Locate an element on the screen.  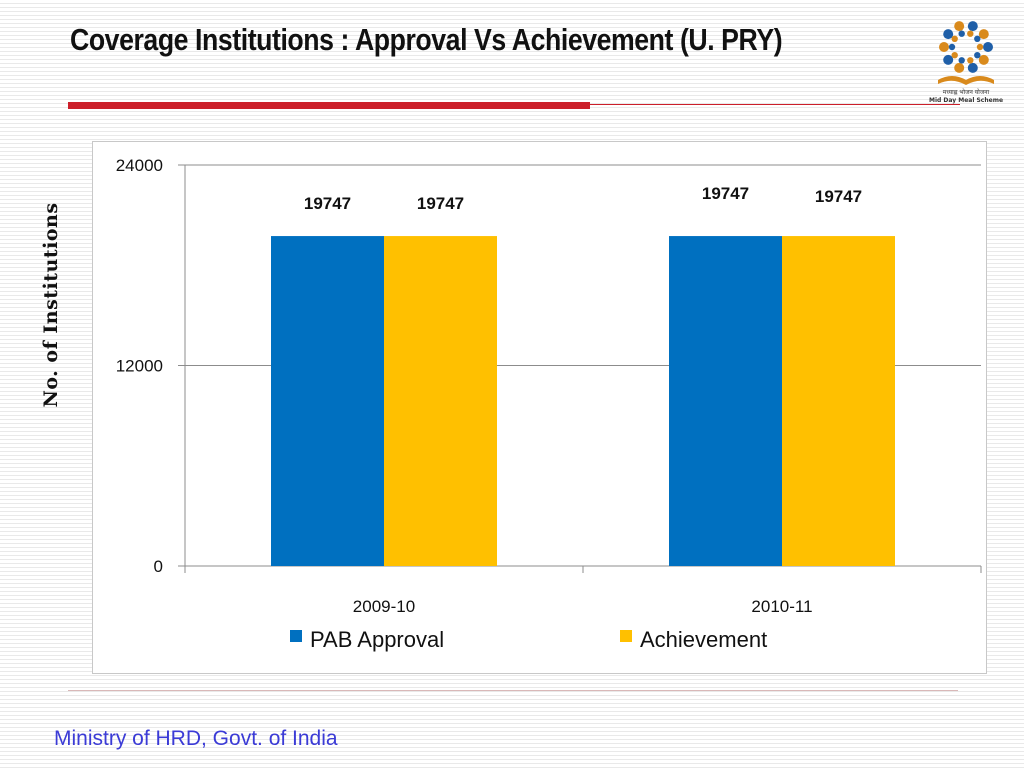
y-axis-label-container: No. of Institutions is located at coordinates (51, 305).